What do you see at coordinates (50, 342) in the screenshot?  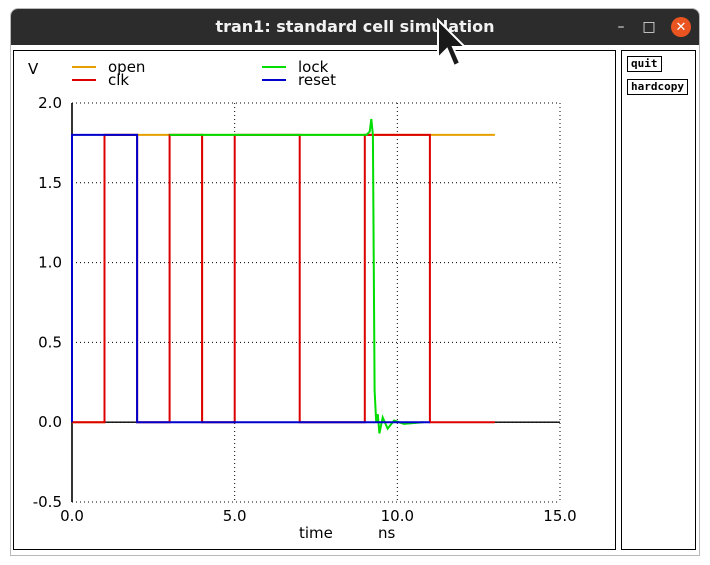 I see `y-tick-label: 0.5` at bounding box center [50, 342].